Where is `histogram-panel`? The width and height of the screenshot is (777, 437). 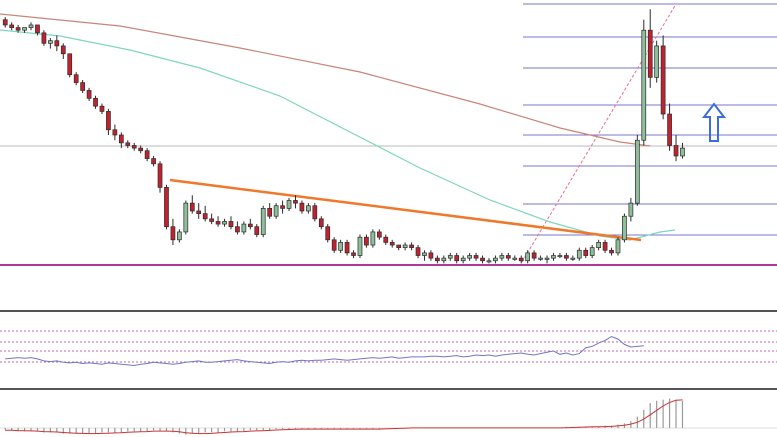 histogram-panel is located at coordinates (388, 416).